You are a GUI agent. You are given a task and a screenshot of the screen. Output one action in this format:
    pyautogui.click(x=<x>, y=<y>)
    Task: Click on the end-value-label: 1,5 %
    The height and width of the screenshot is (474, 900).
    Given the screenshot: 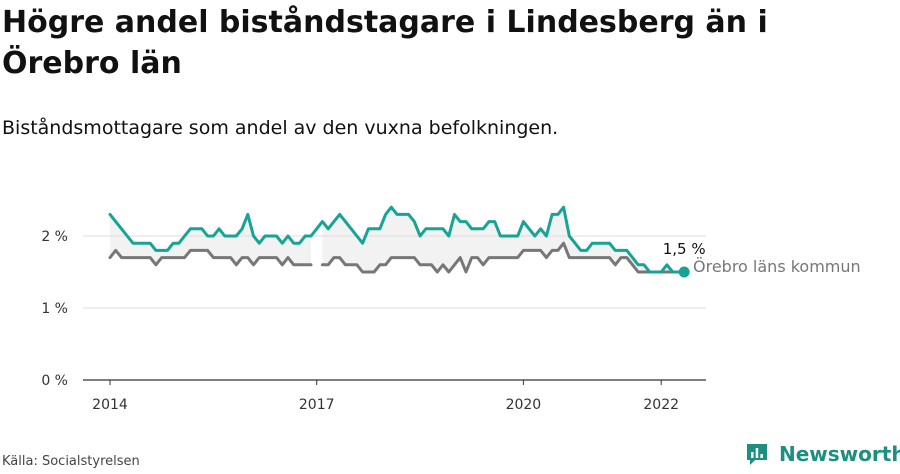 What is the action you would take?
    pyautogui.click(x=684, y=249)
    